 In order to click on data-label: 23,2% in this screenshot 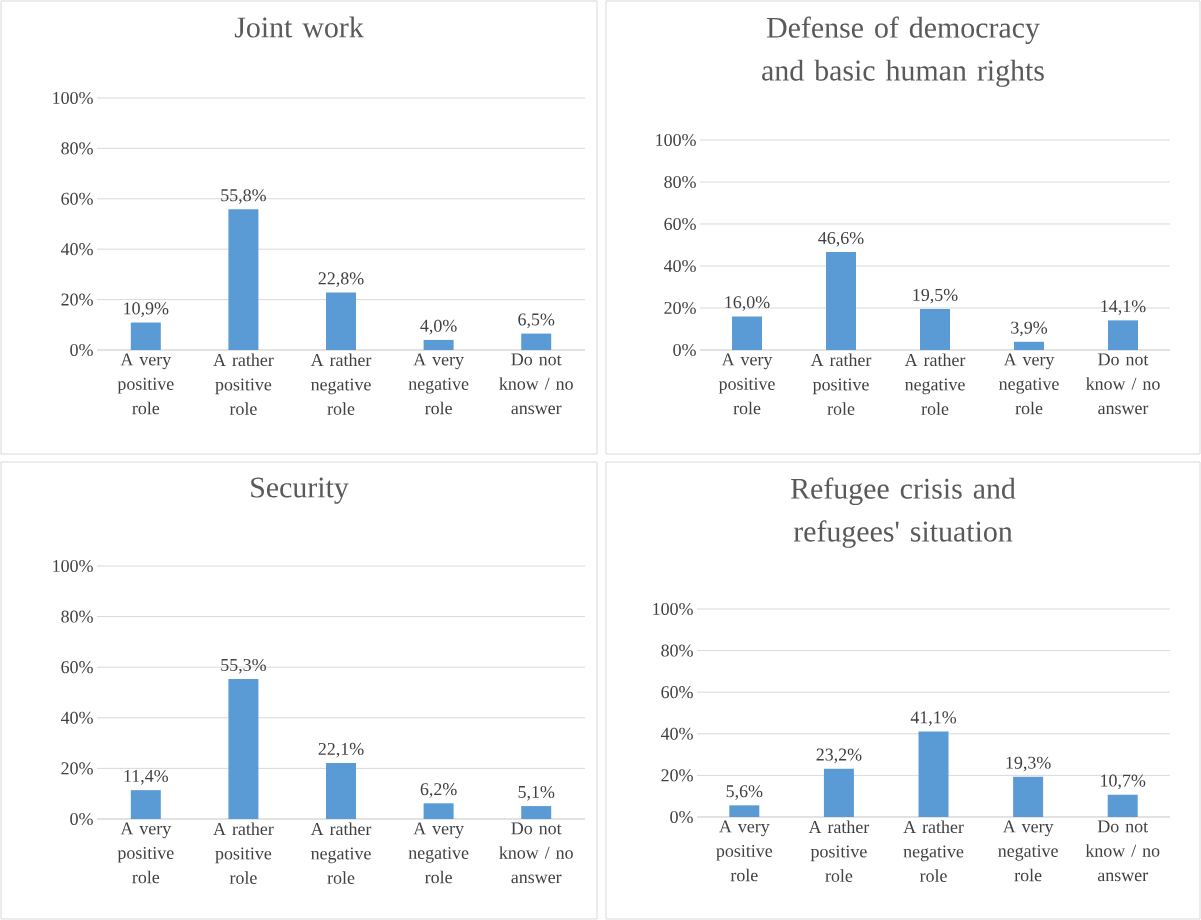, I will do `click(839, 756)`.